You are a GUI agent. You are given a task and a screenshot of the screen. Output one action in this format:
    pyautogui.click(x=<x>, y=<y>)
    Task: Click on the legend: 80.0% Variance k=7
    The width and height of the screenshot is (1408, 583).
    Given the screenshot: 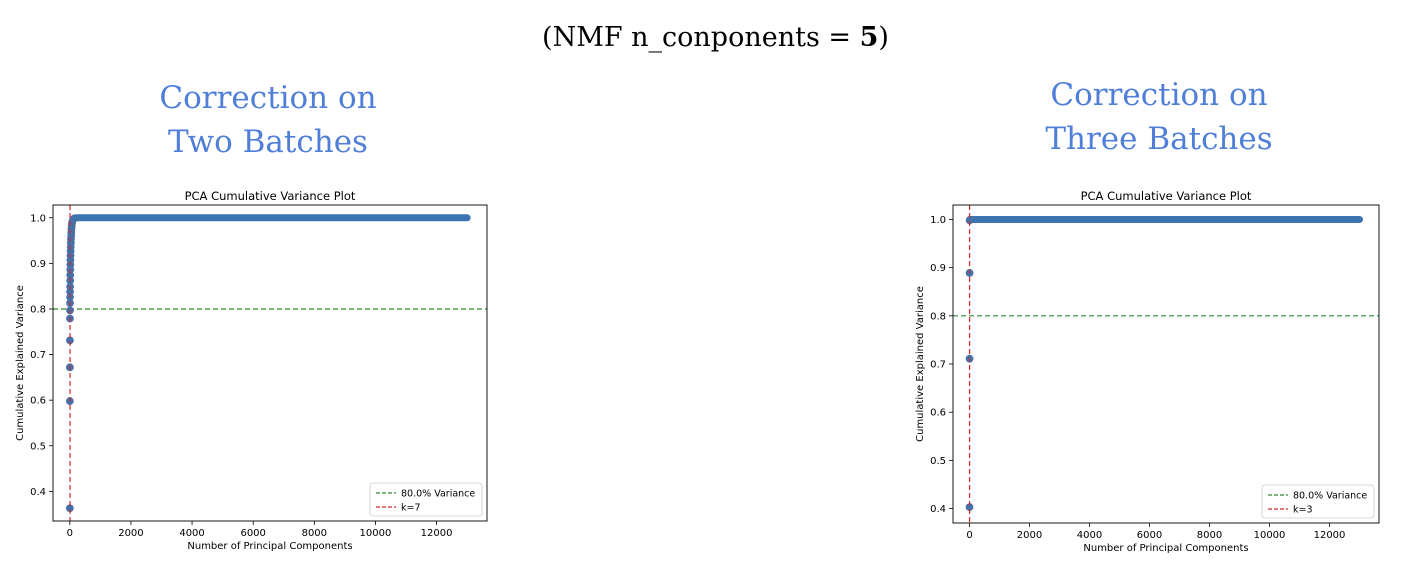 What is the action you would take?
    pyautogui.click(x=426, y=499)
    